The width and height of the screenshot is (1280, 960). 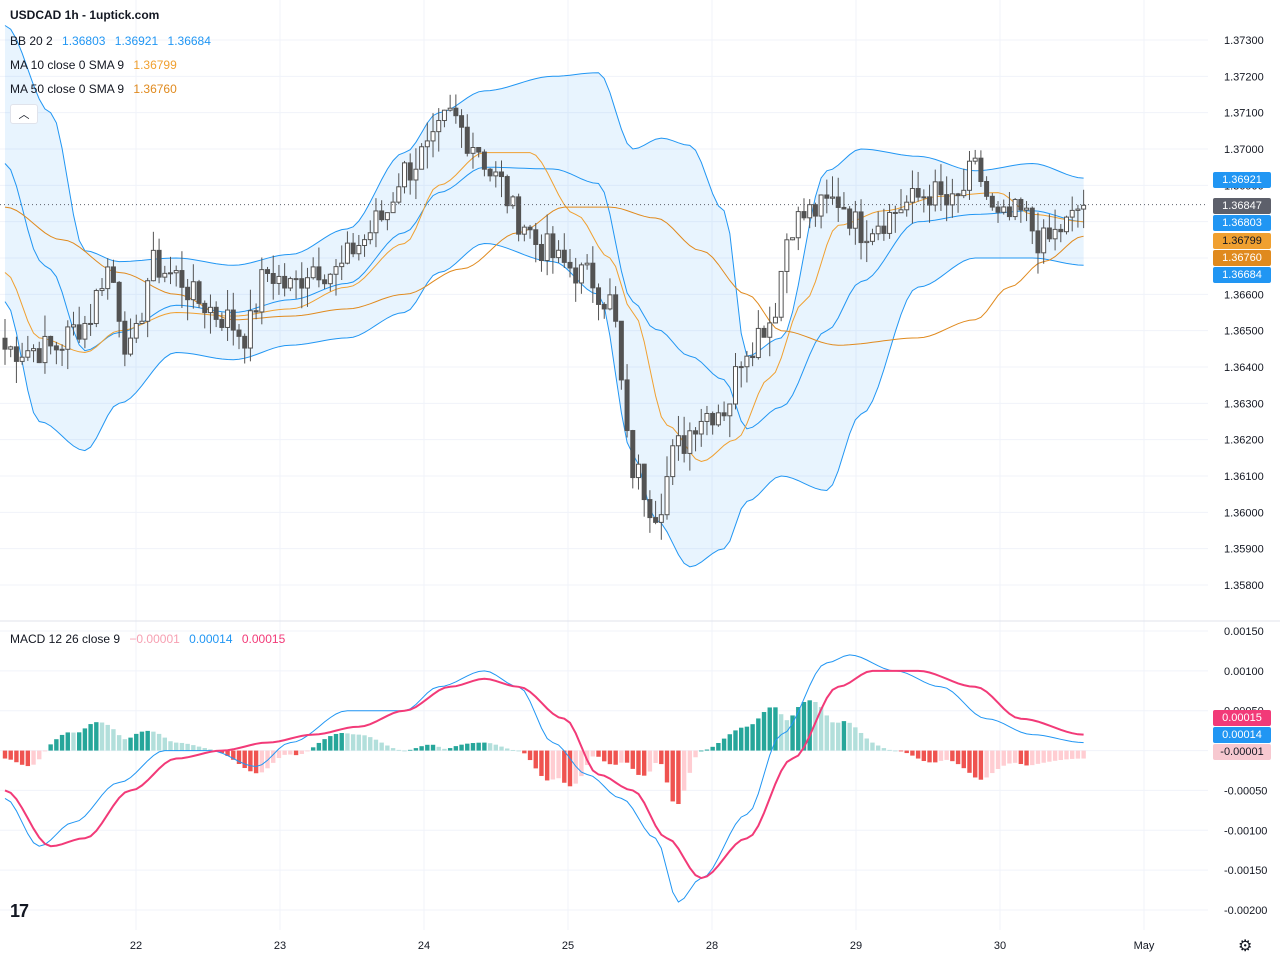 What do you see at coordinates (1242, 258) in the screenshot?
I see `price-tag-ma50: 1.36760` at bounding box center [1242, 258].